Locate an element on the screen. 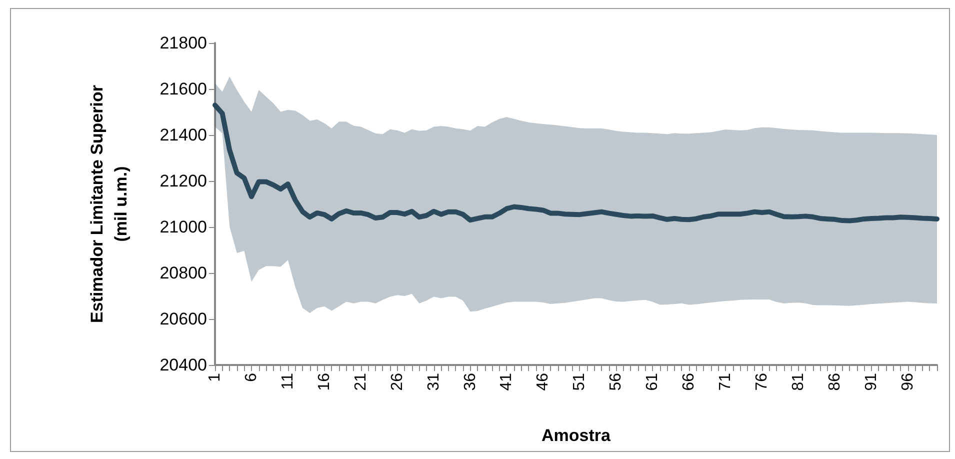 Image resolution: width=955 pixels, height=459 pixels. x-tick-label: 16 is located at coordinates (324, 381).